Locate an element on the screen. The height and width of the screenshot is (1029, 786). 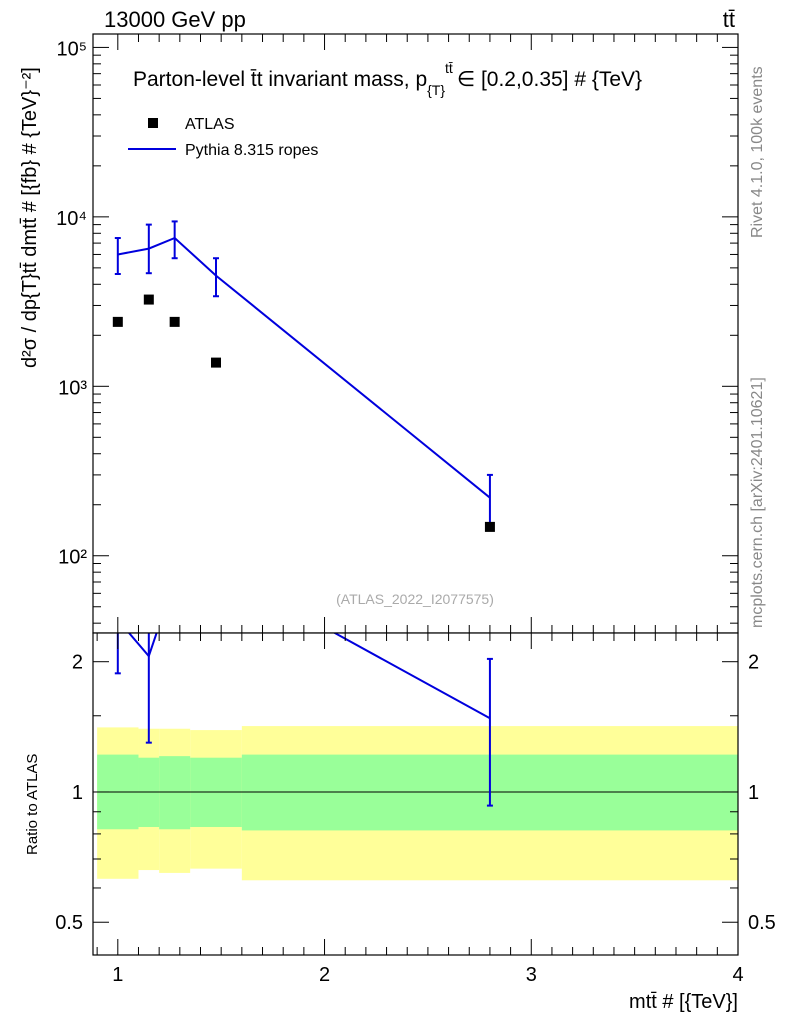
main-y-tick-label: 10⁴ is located at coordinates (71, 219).